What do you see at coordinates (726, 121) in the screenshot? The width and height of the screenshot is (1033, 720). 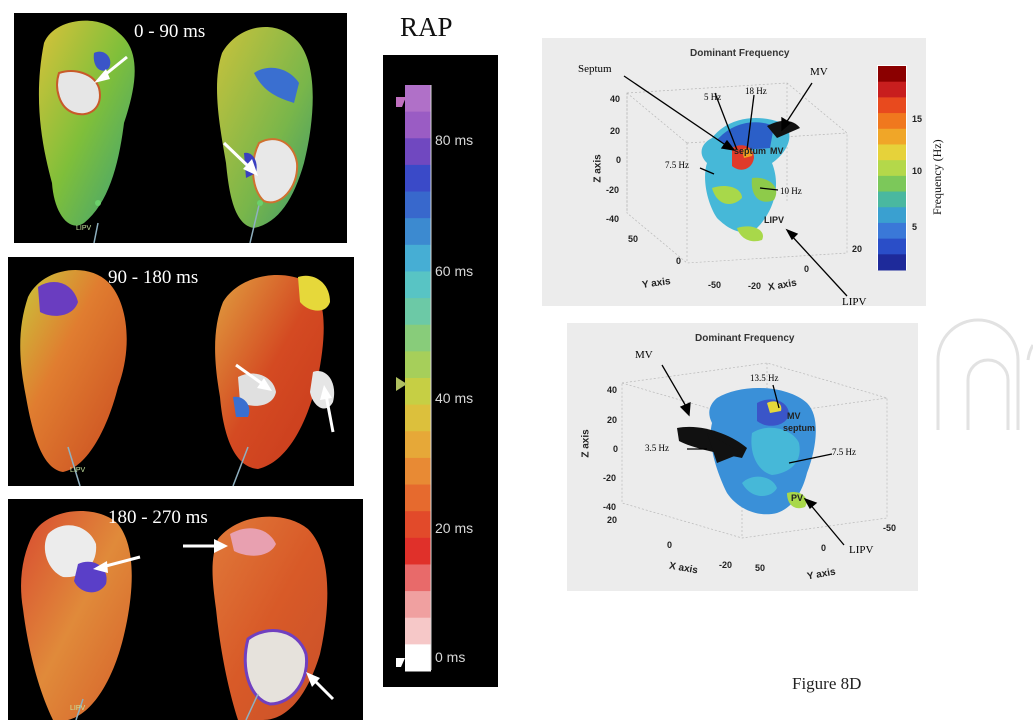 I see `f5-pointer` at bounding box center [726, 121].